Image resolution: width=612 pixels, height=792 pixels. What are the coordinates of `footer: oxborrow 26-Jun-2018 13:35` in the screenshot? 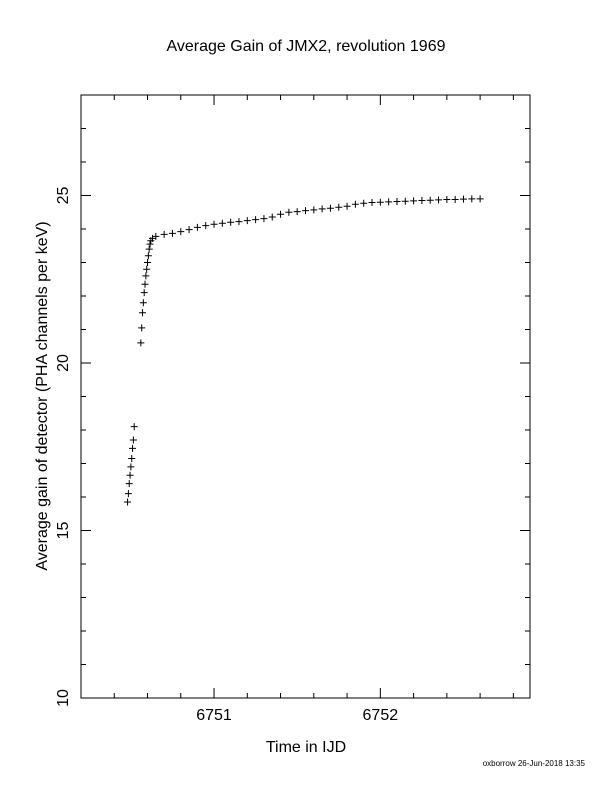 It's located at (534, 763).